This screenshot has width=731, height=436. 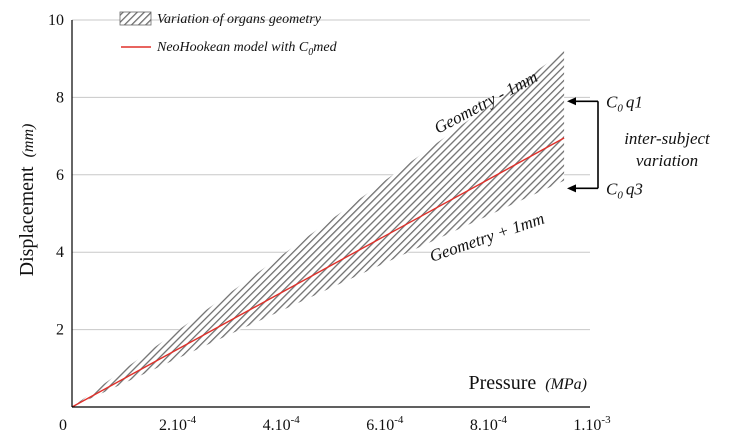 I want to click on q3-arrowhead, so click(x=571, y=188).